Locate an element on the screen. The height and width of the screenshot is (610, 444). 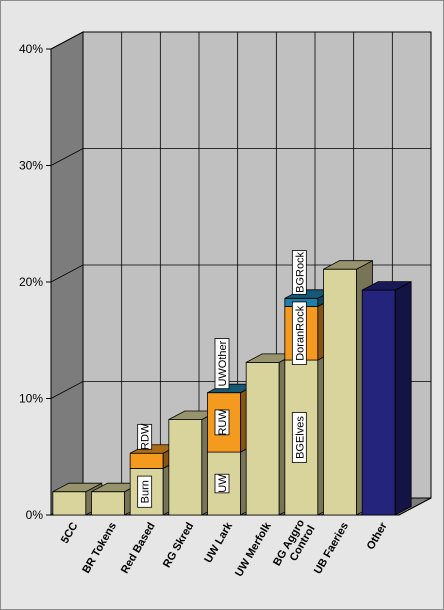
segment-label: BGRock is located at coordinates (299, 272).